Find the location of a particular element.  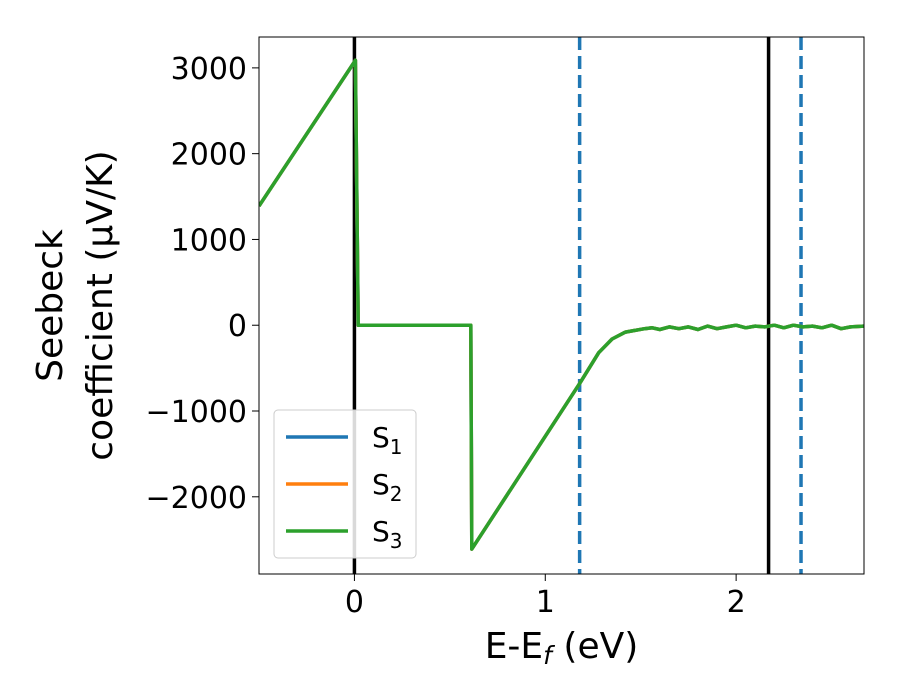

x-axis-ticks: 0 1 2 is located at coordinates (545, 597).